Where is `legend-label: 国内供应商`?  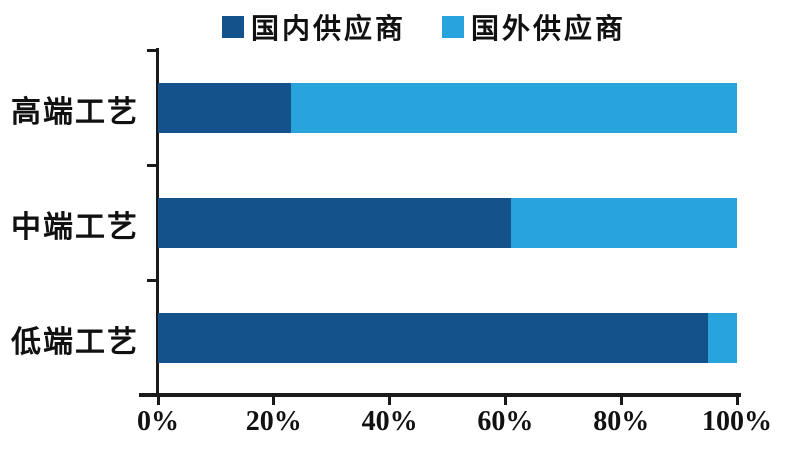
legend-label: 国内供应商 is located at coordinates (329, 29).